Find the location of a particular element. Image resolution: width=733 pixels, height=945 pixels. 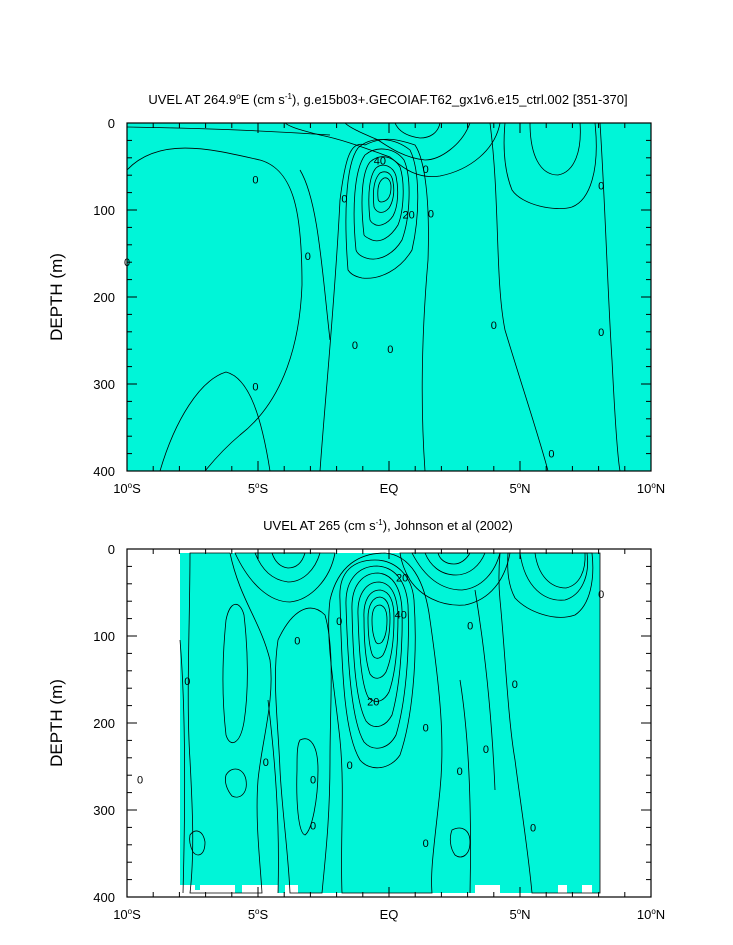

region-missing-bottom is located at coordinates (390, 891).